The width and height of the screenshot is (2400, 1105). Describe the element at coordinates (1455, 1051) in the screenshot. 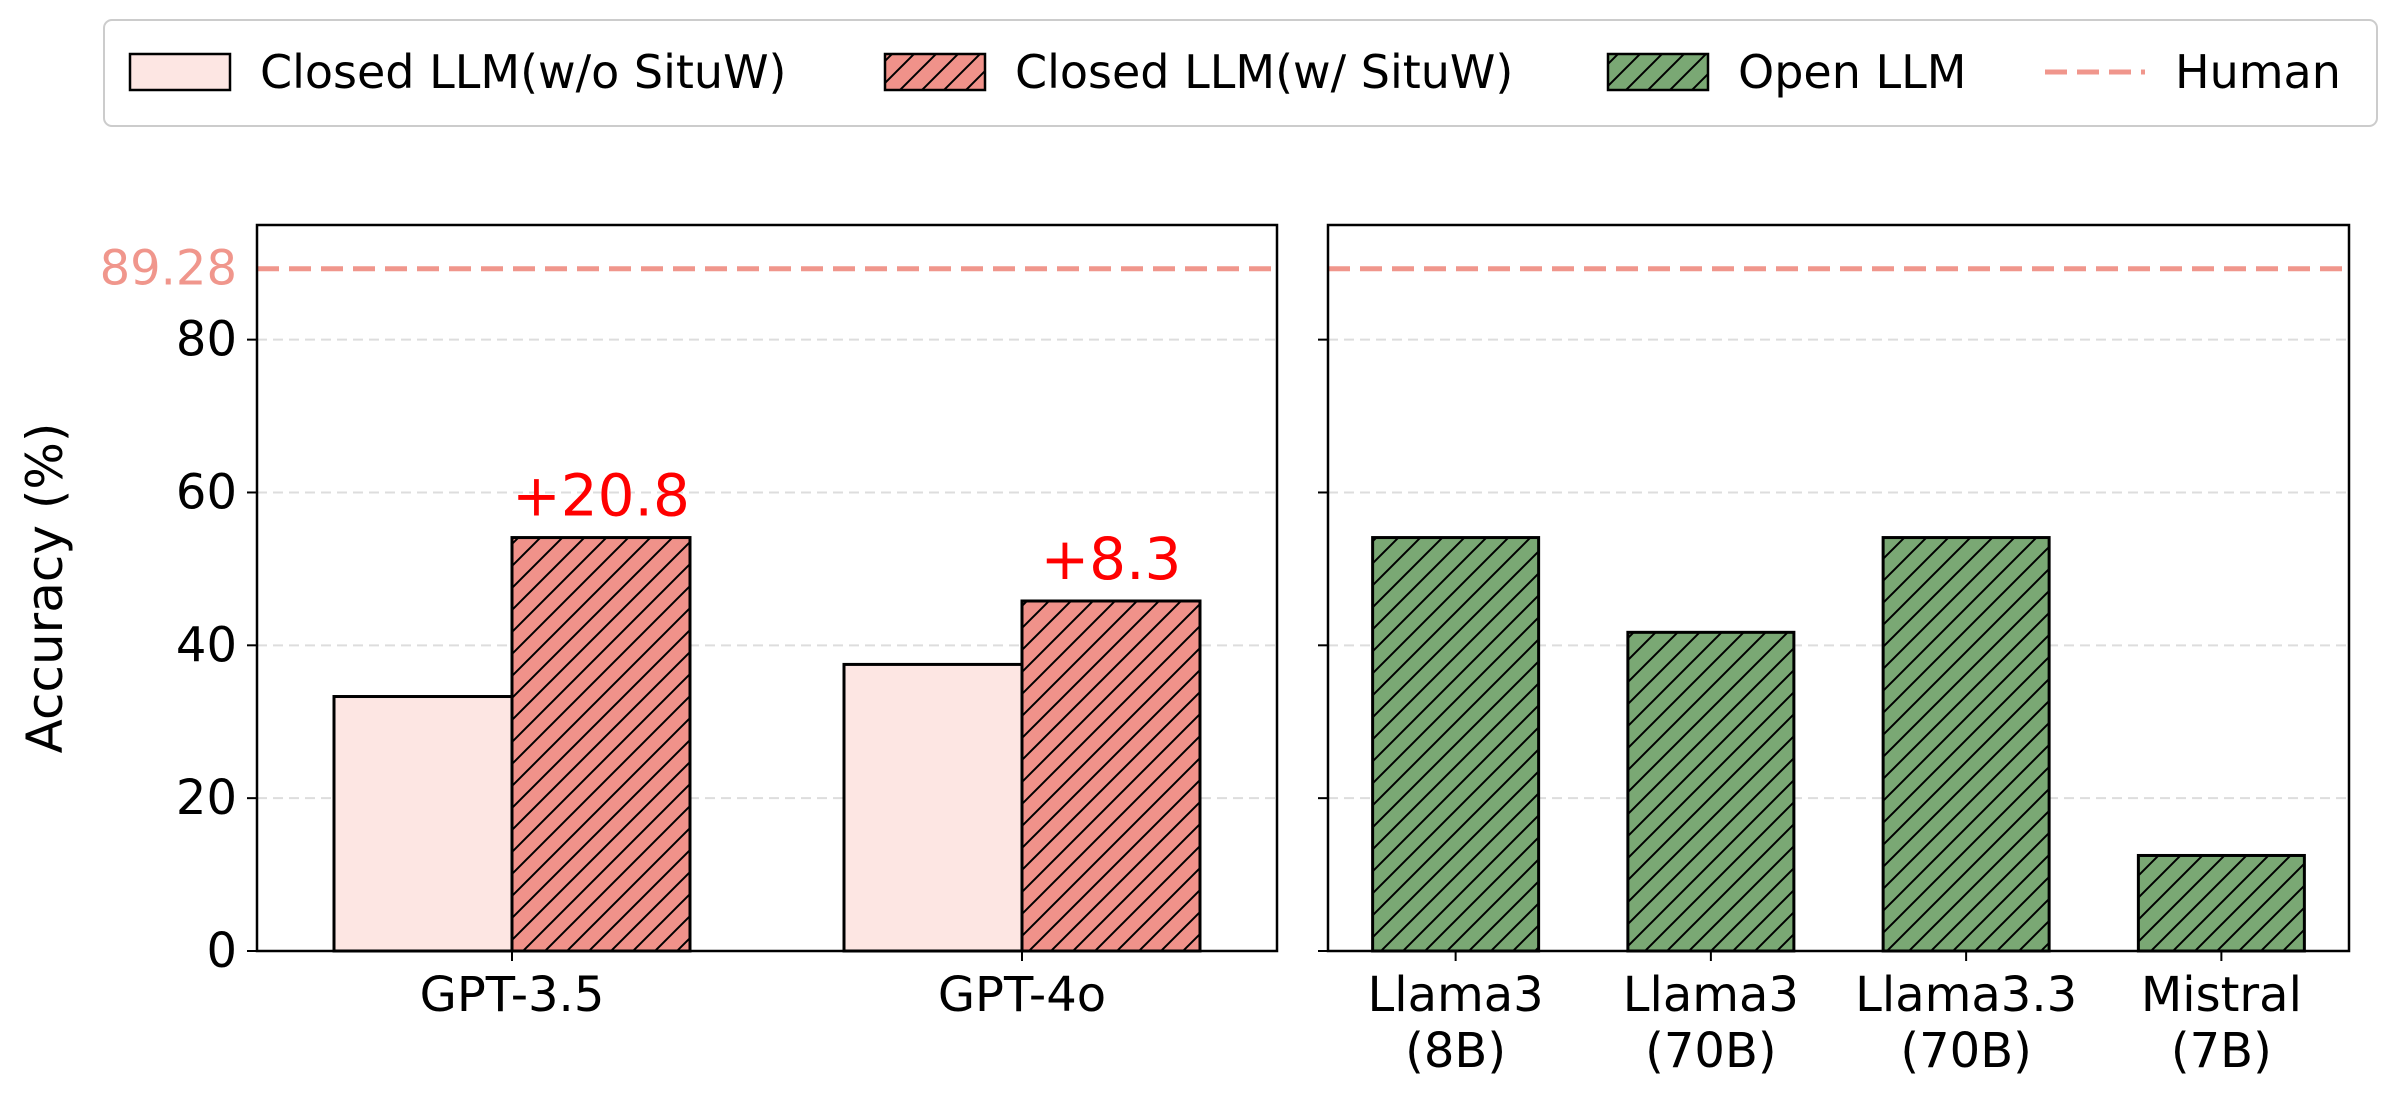

I see `x-tick-label: (8B)` at that location.